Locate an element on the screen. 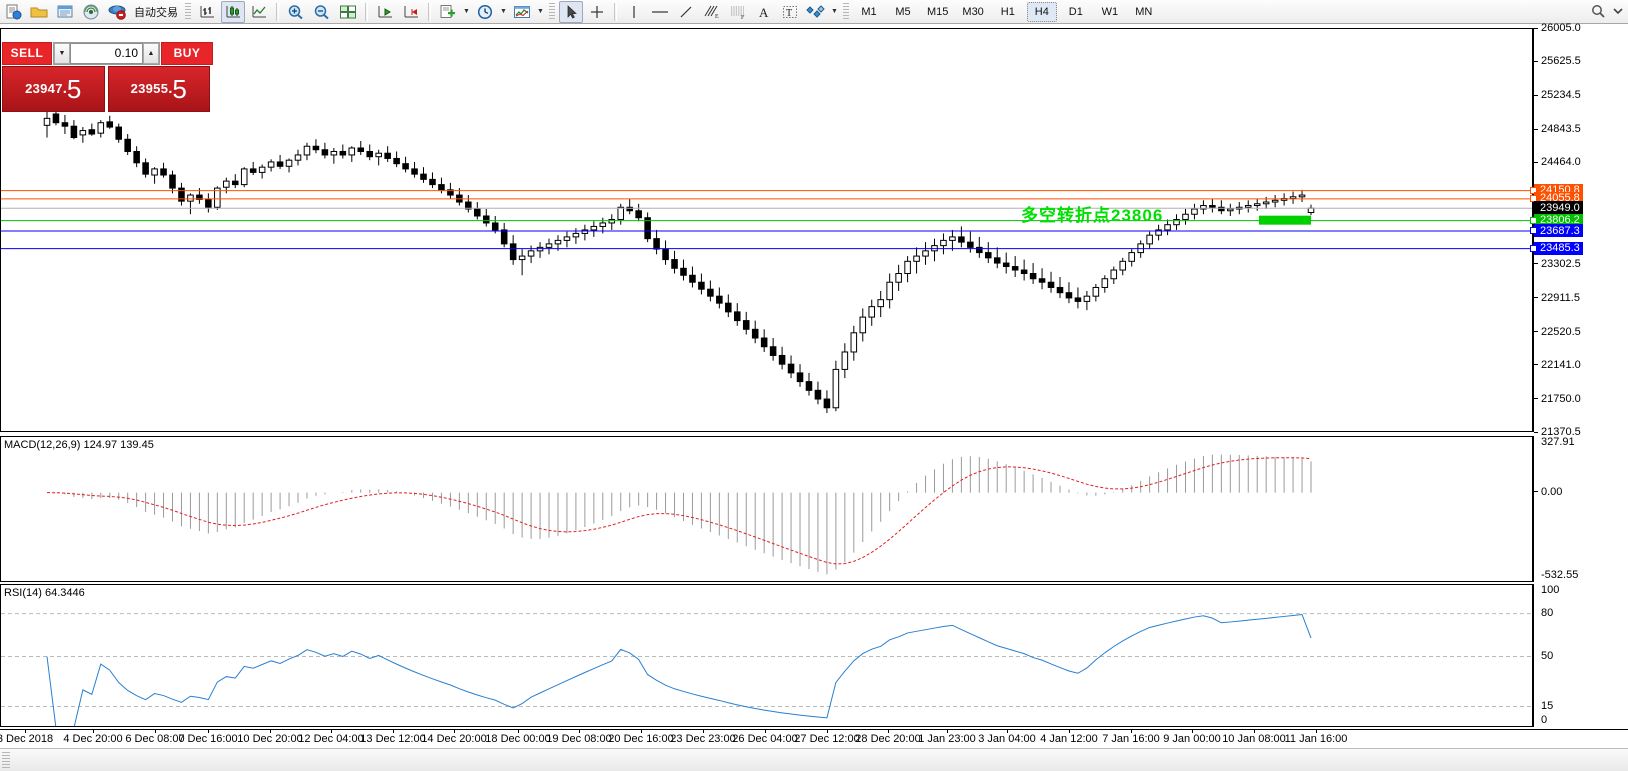 This screenshot has width=1628, height=771. folder-icon is located at coordinates (39, 12).